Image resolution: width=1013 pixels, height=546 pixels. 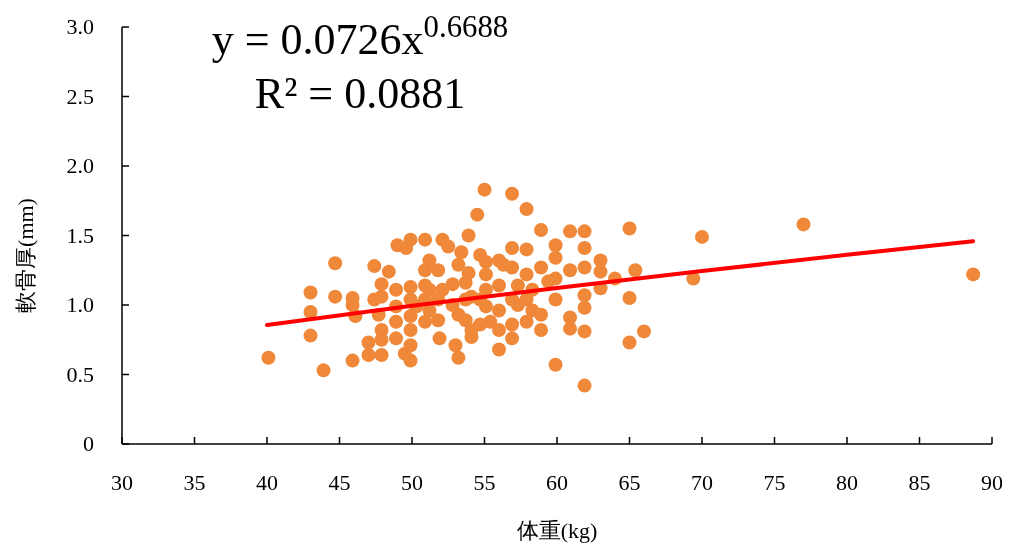 I want to click on annotation: y = 0.0726x$^{0.6688}$, so click(x=360, y=37).